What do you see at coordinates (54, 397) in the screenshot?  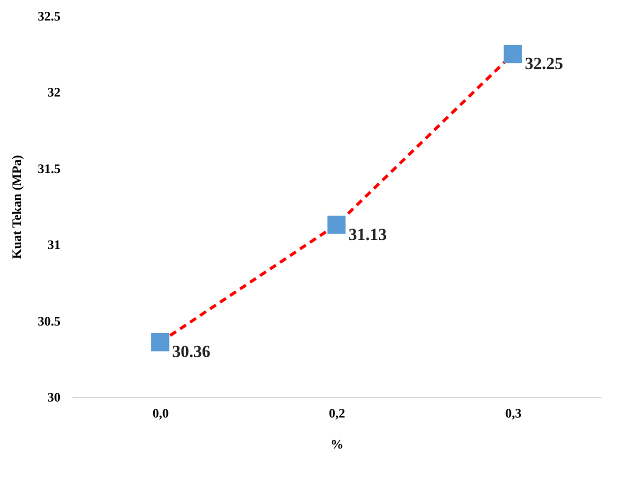 I see `y-tick-label: 30` at bounding box center [54, 397].